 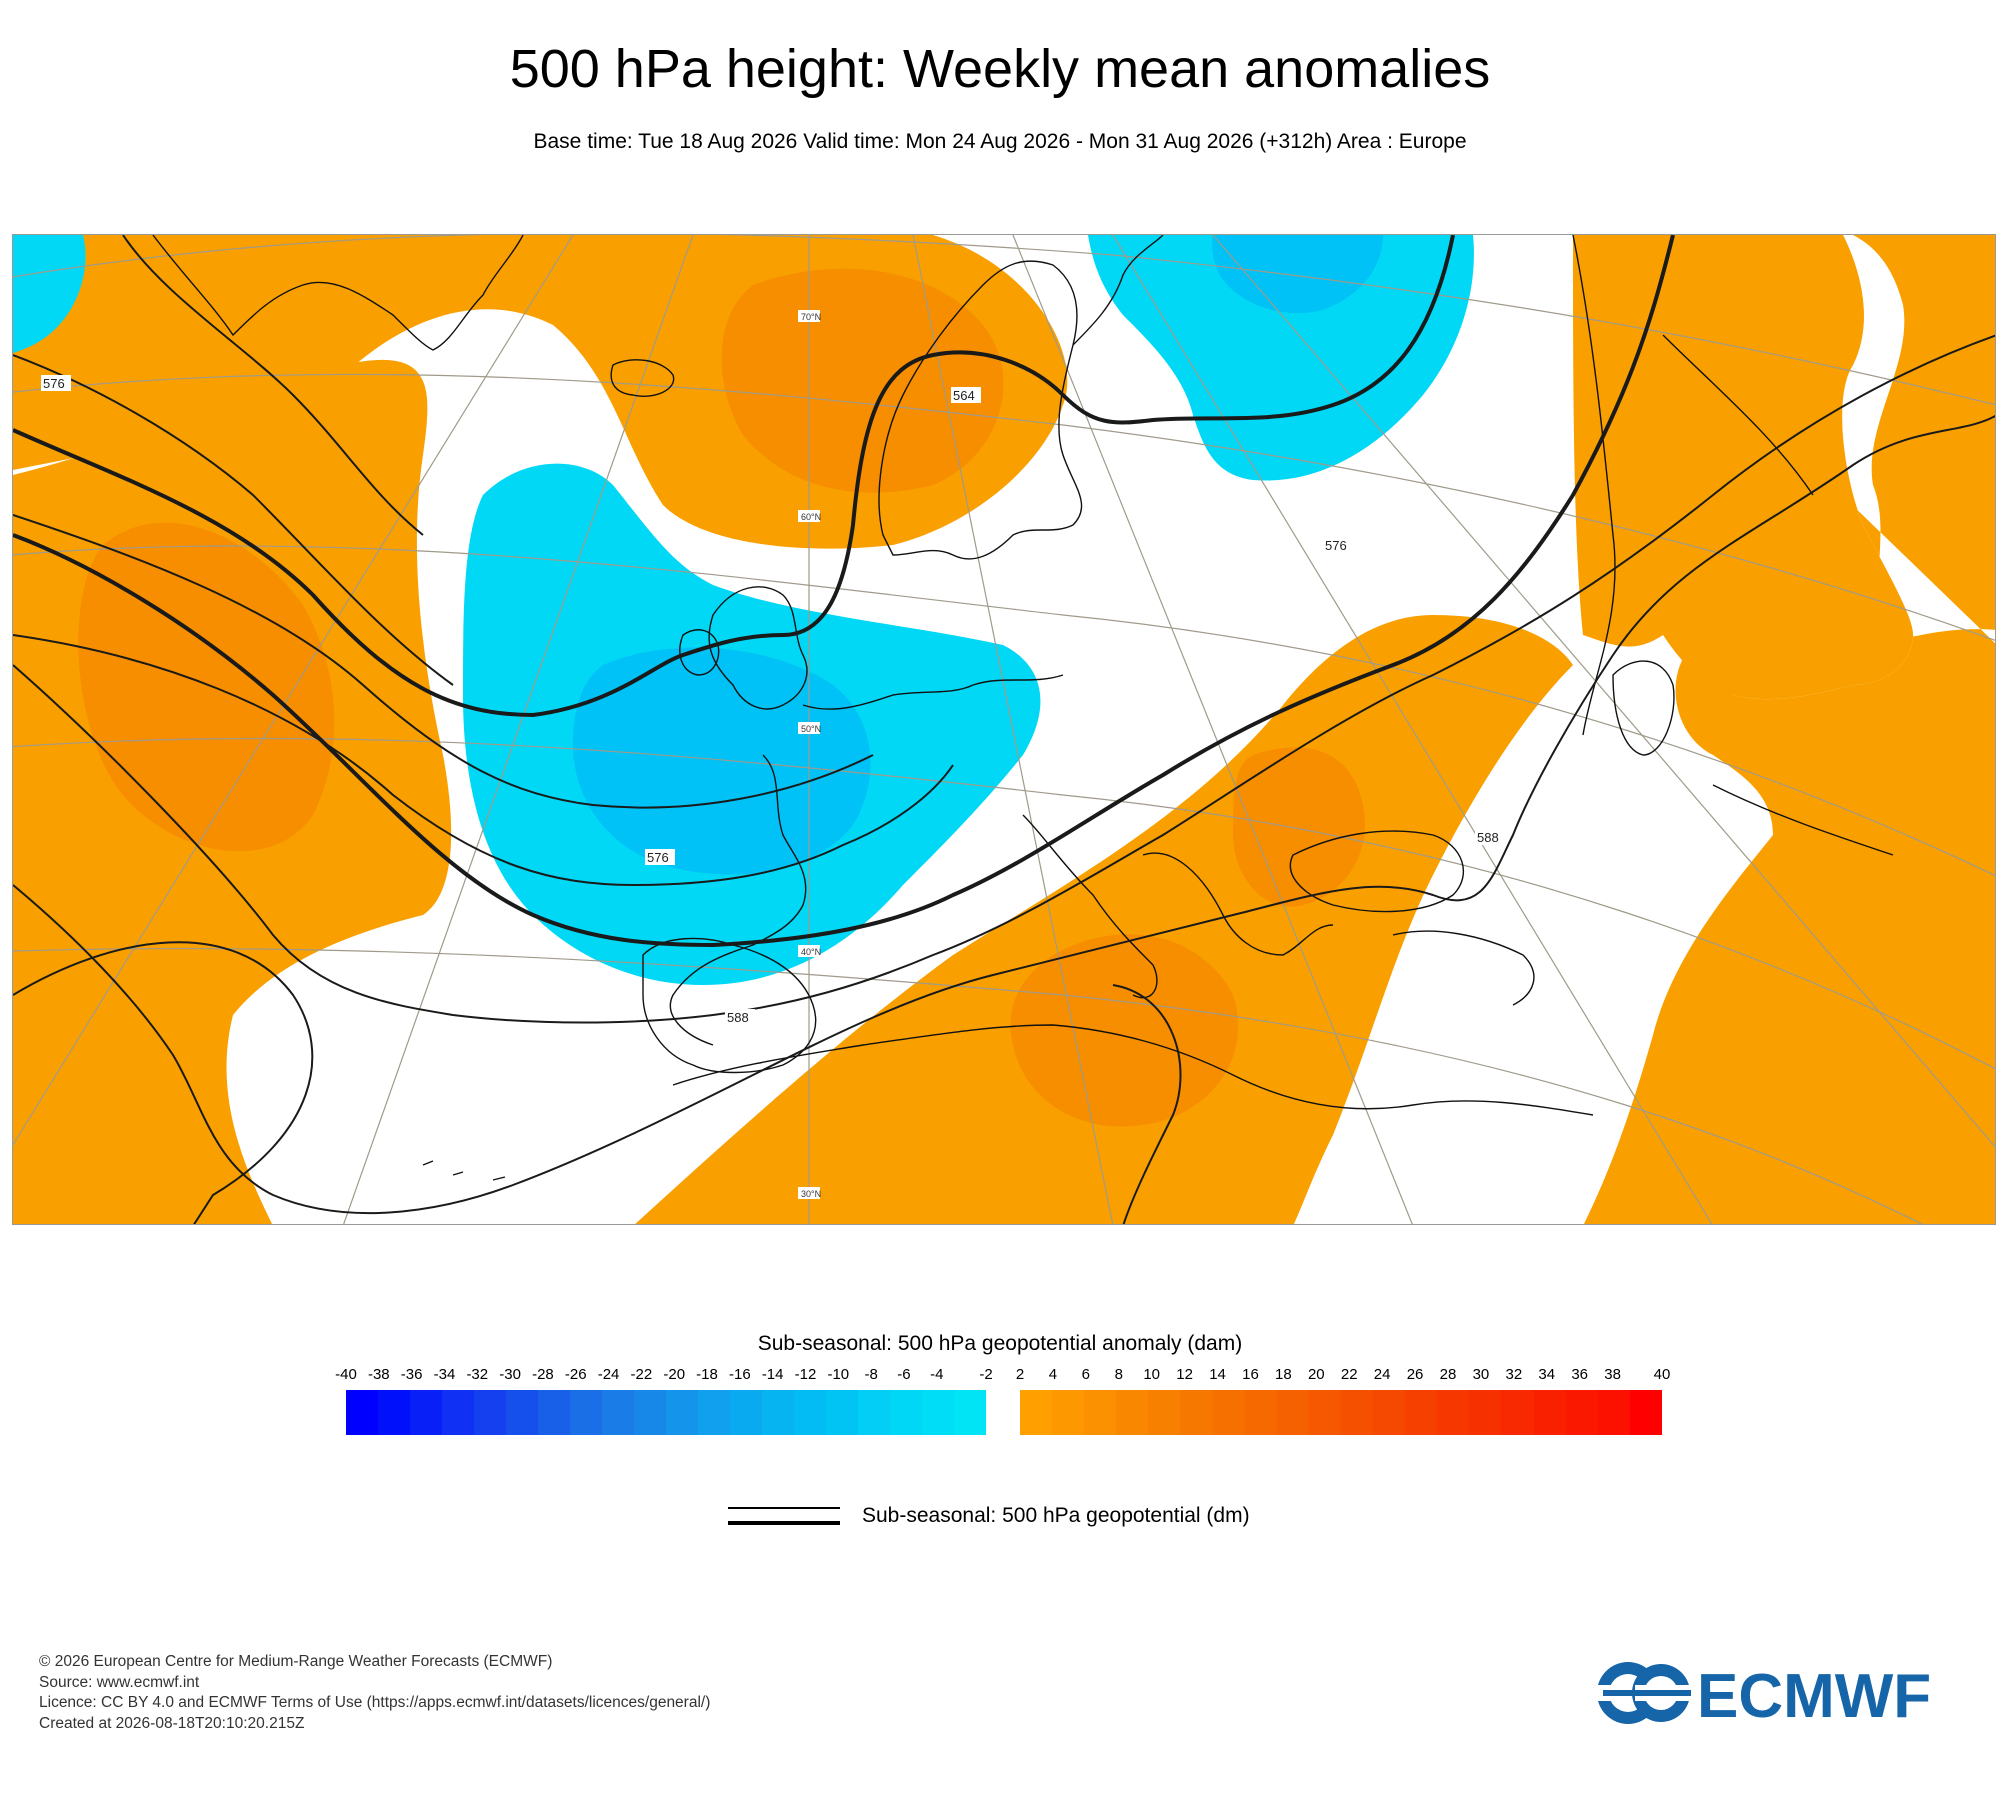 What do you see at coordinates (411, 1374) in the screenshot?
I see `colorbar-tick-label: -36` at bounding box center [411, 1374].